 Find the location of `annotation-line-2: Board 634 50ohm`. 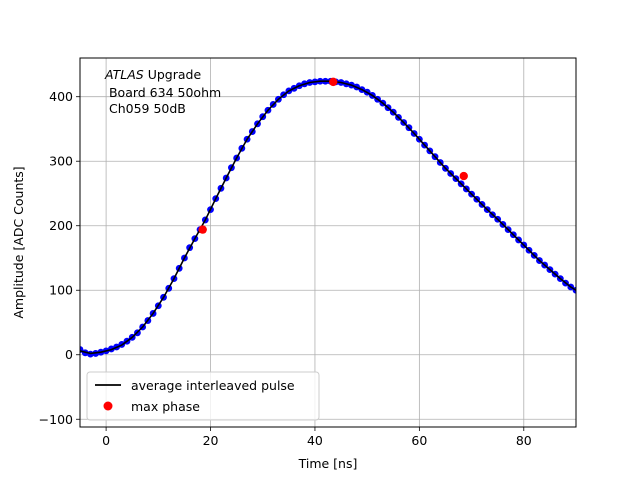

annotation-line-2: Board 634 50ohm is located at coordinates (163, 92).